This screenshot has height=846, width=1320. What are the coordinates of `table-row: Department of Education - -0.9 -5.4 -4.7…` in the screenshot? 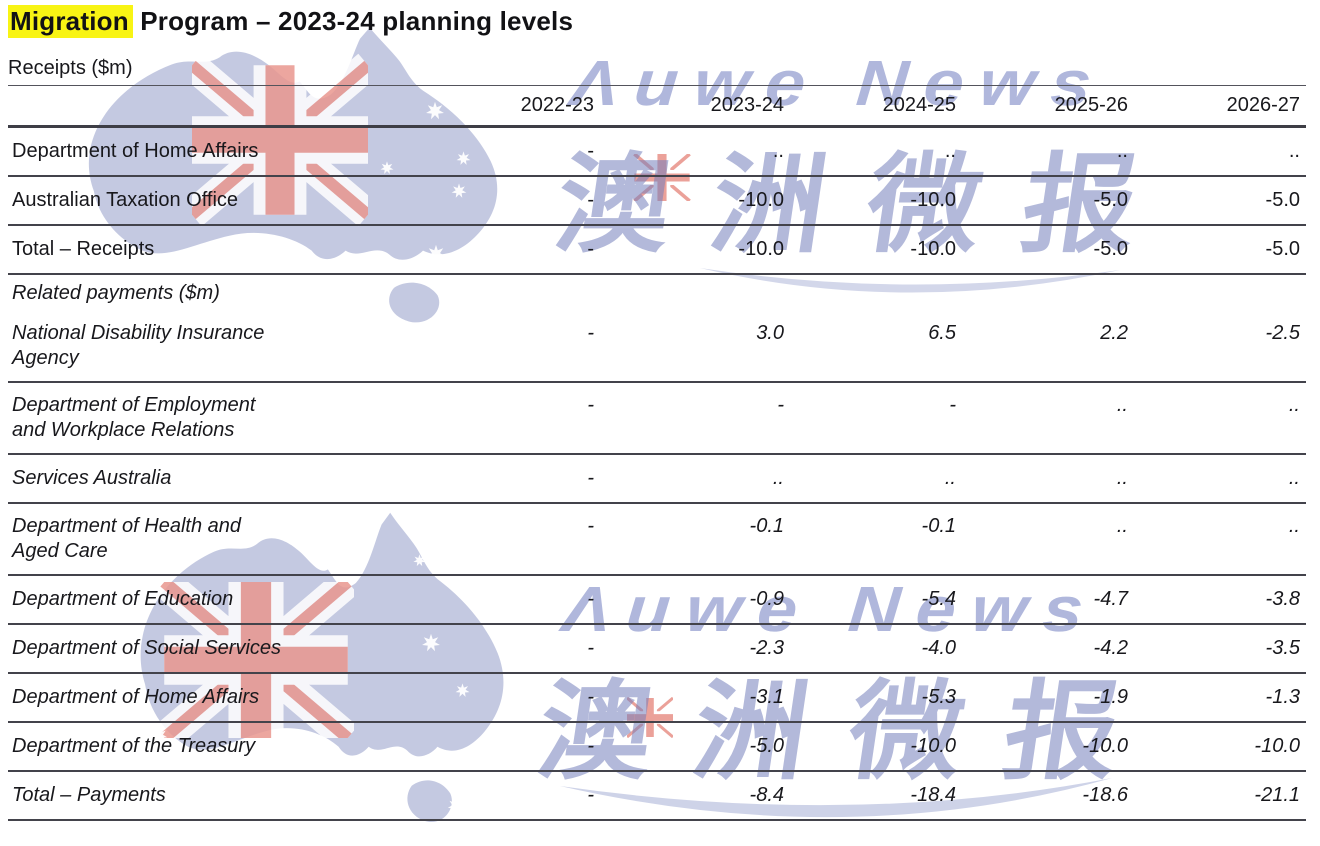 It's located at (657, 600).